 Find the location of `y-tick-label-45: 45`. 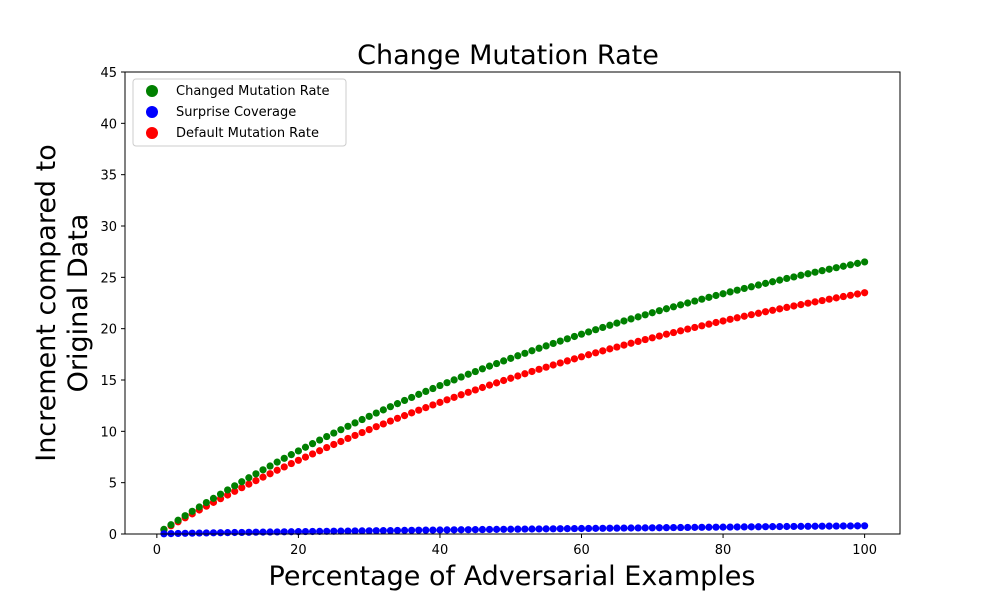

y-tick-label-45: 45 is located at coordinates (108, 73).